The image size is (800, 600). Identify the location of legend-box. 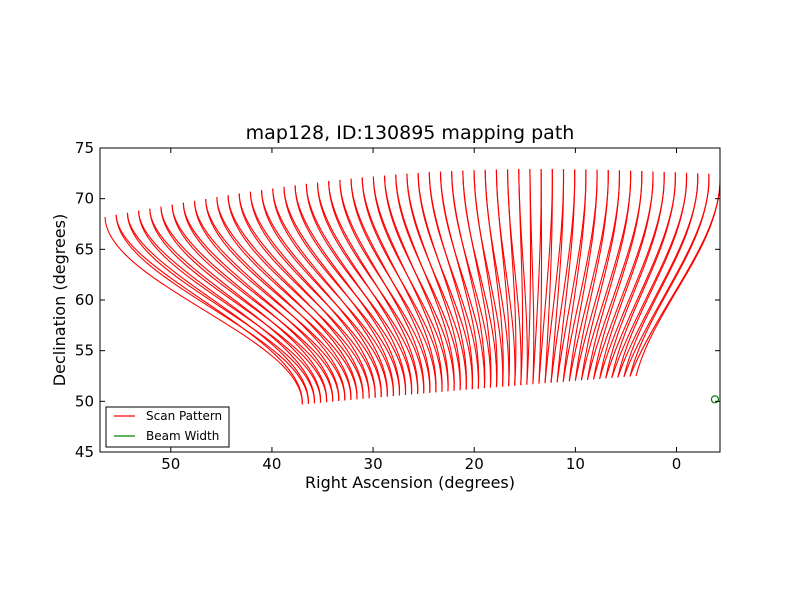
(167, 427).